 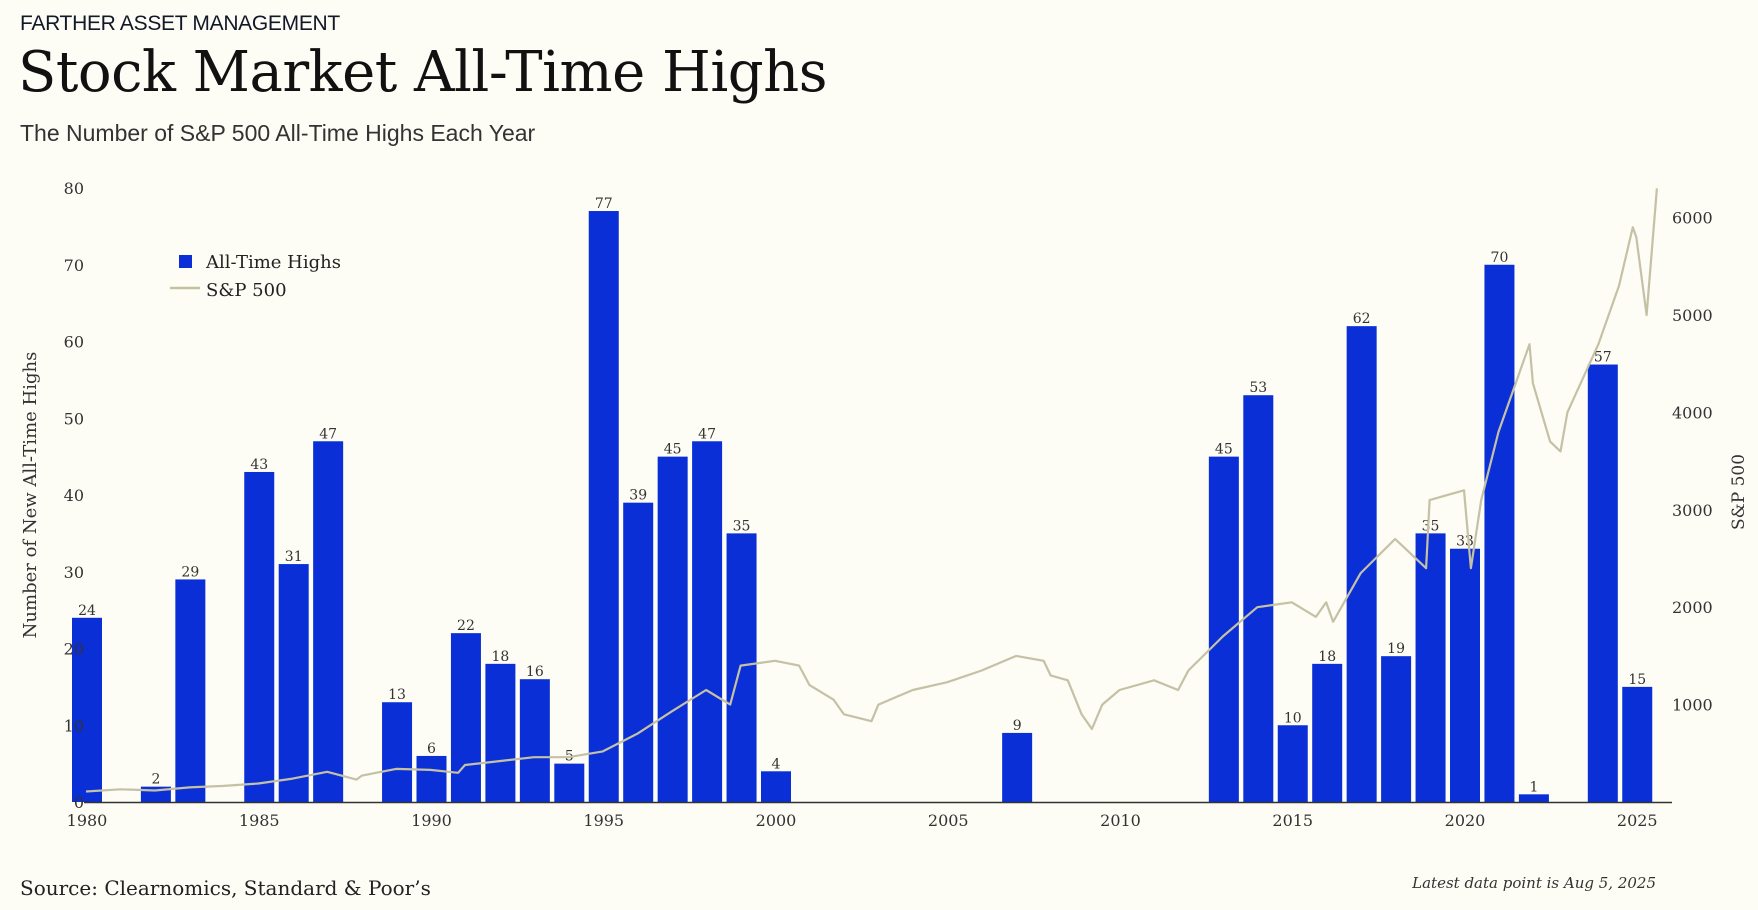 What do you see at coordinates (1017, 726) in the screenshot?
I see `bar-label-2007: 9` at bounding box center [1017, 726].